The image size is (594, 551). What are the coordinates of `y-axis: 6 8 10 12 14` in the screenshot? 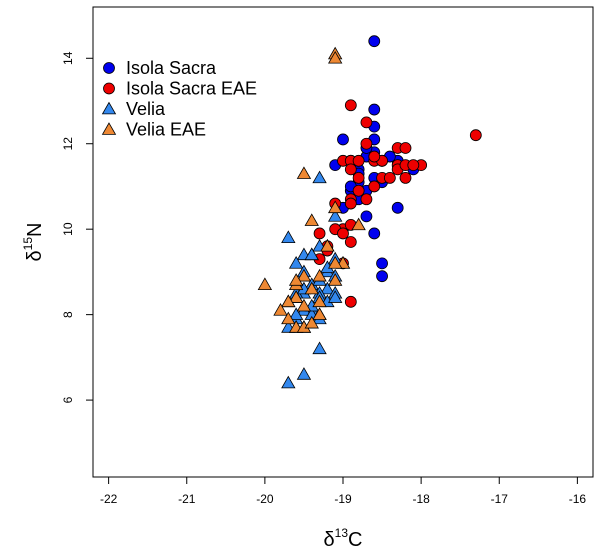 It's located at (77, 227).